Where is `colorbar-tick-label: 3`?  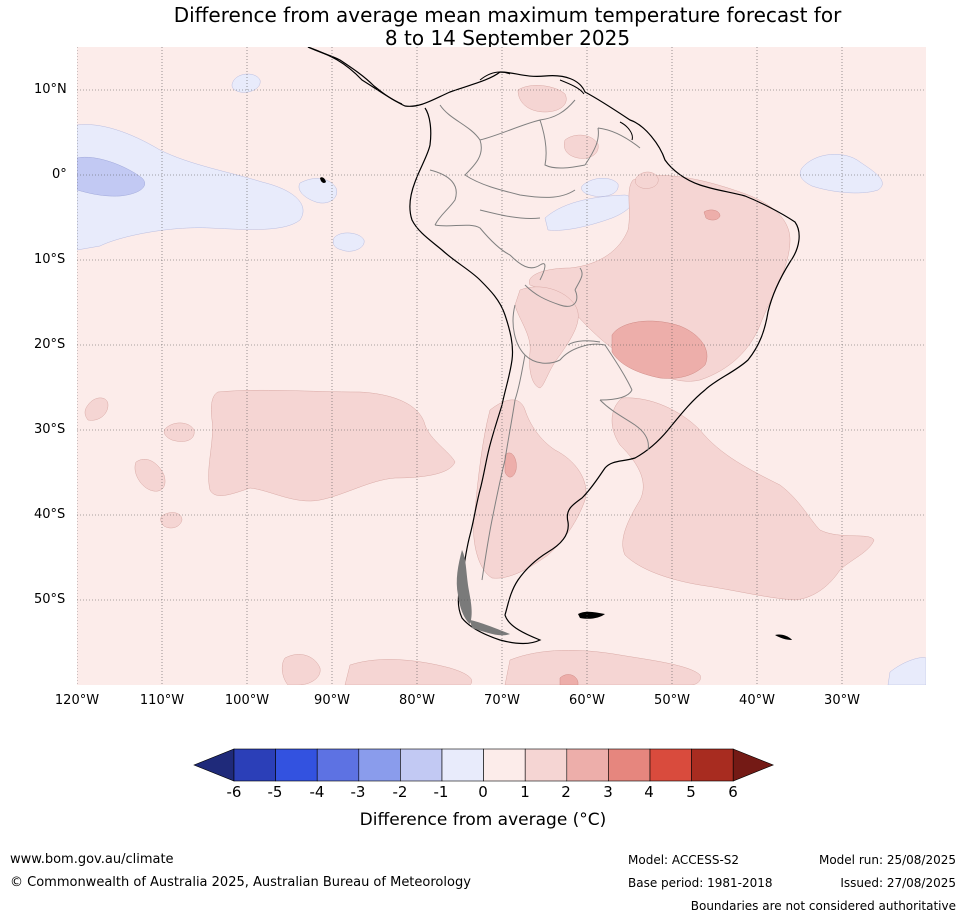
colorbar-tick-label: 3 is located at coordinates (608, 792).